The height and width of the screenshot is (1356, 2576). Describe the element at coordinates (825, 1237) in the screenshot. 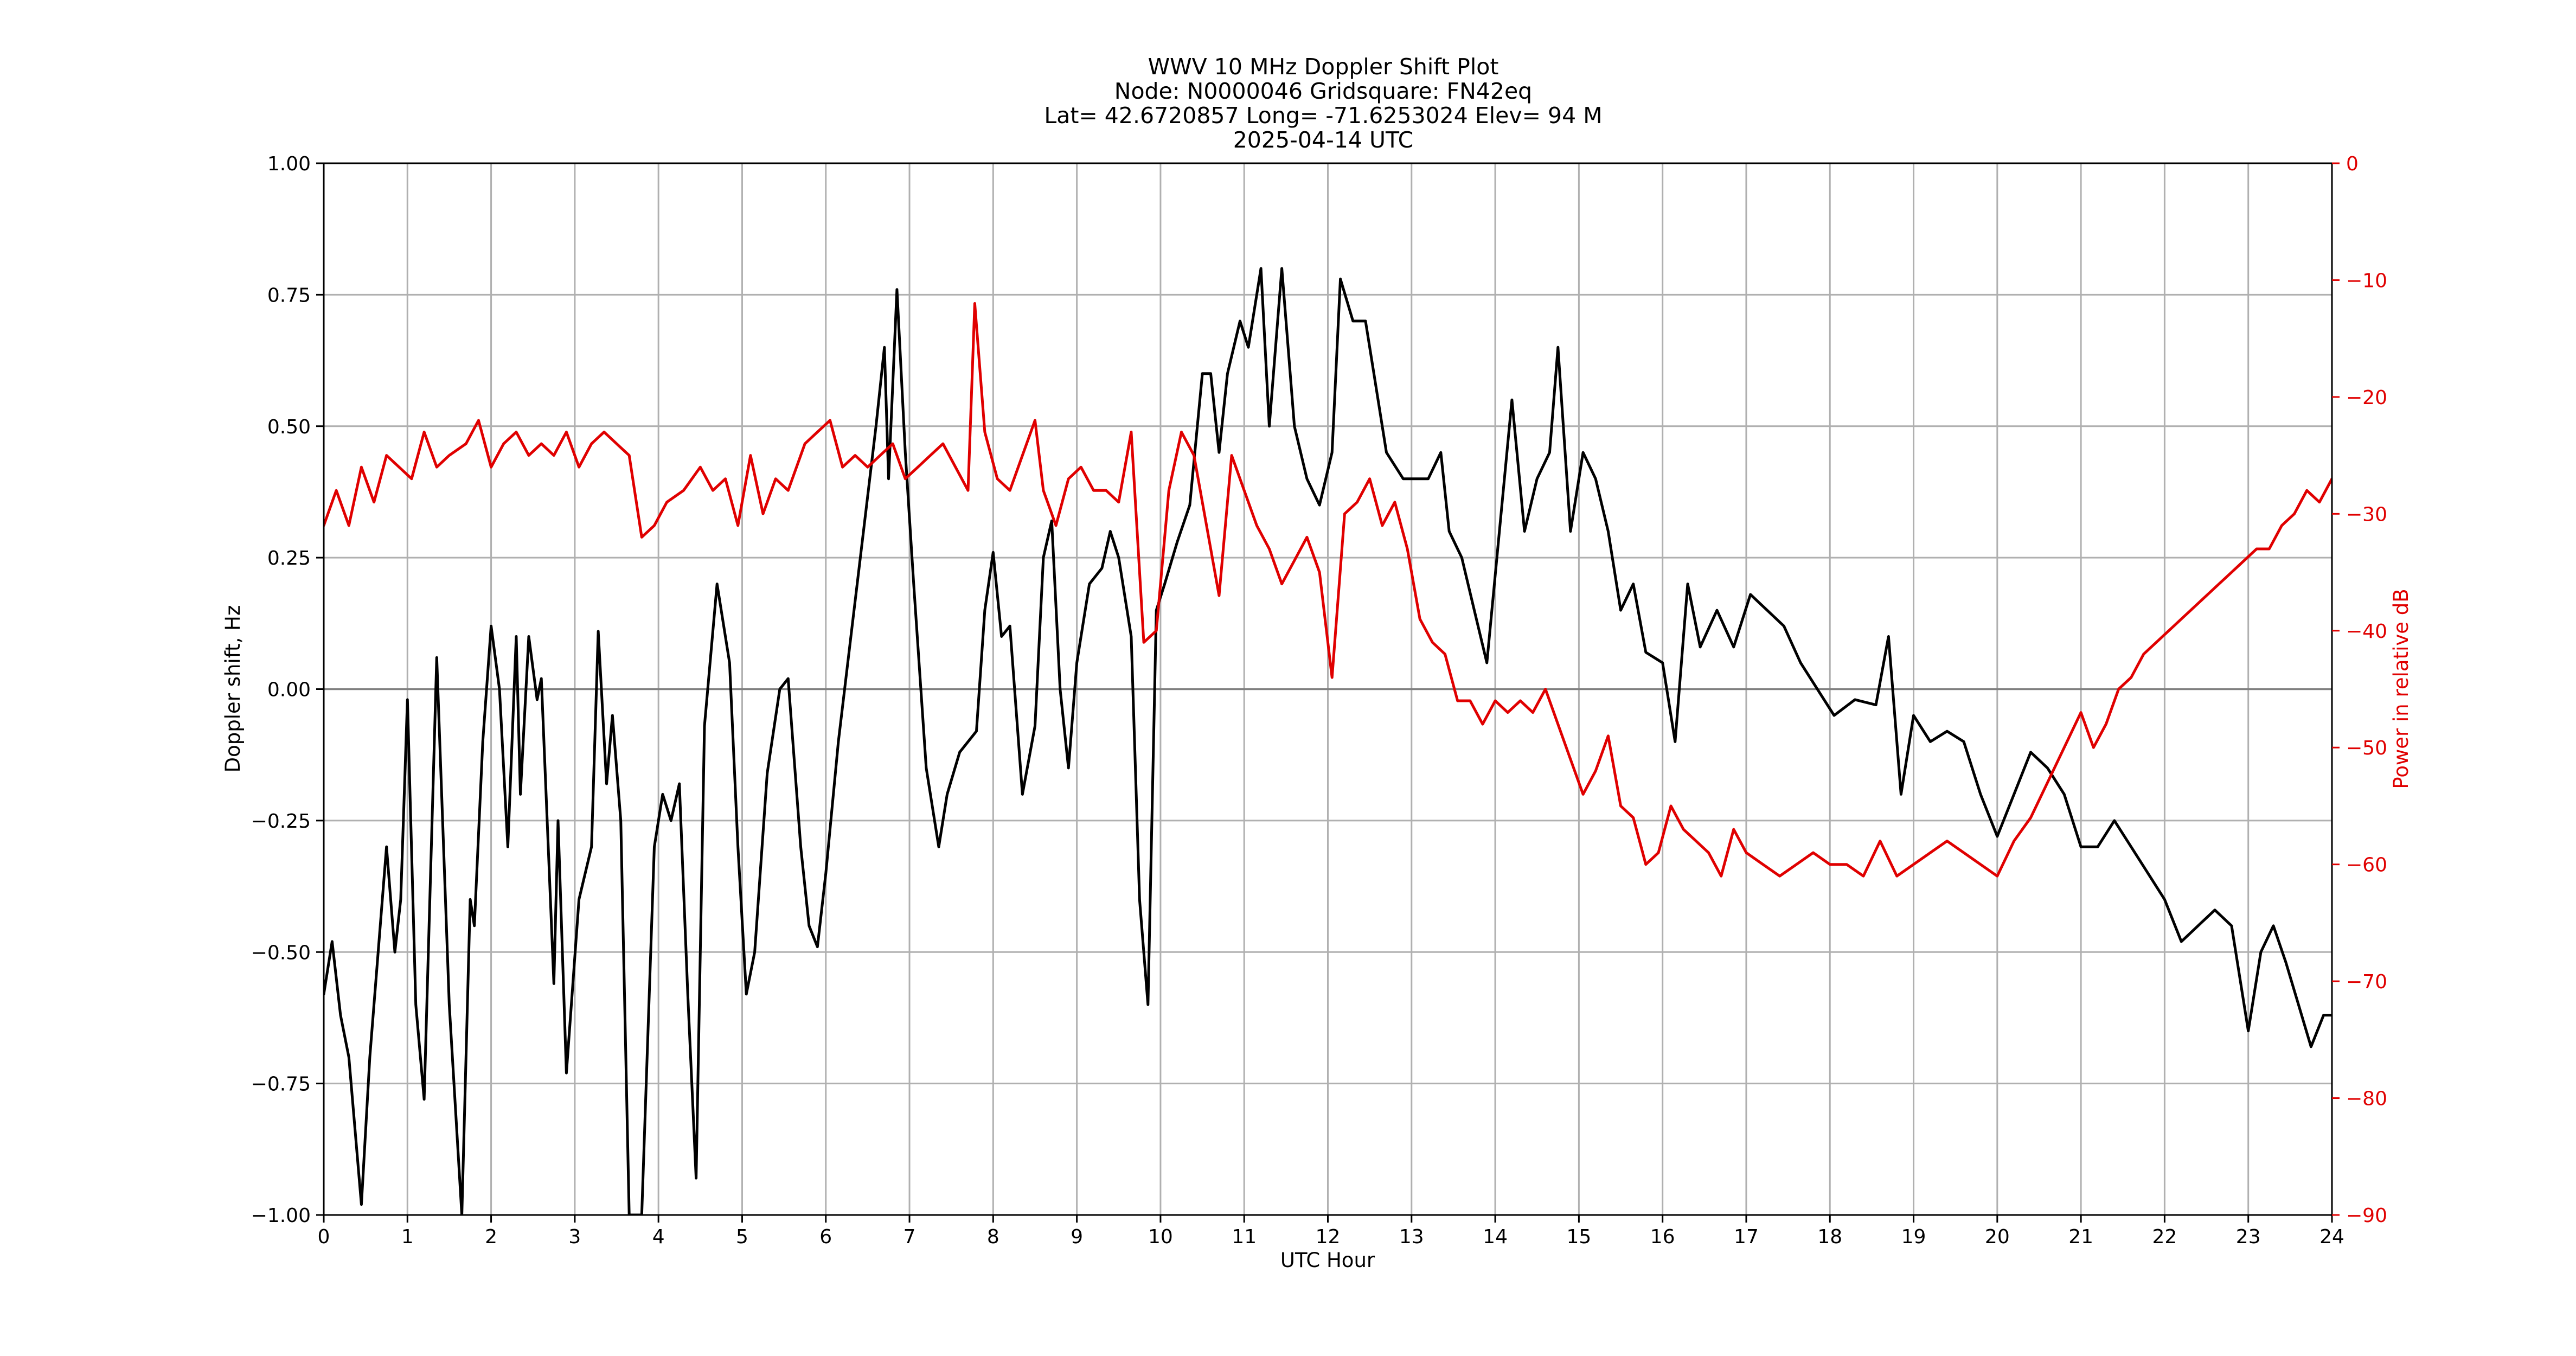

I see `x-tick-label: 6` at that location.